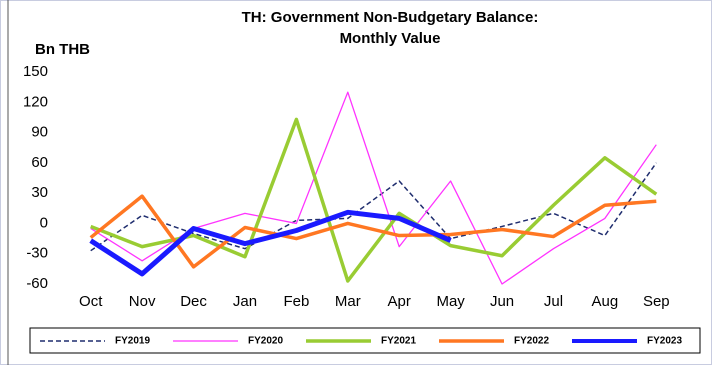 Image resolution: width=712 pixels, height=365 pixels. What do you see at coordinates (35, 71) in the screenshot?
I see `y-tick-label: 150` at bounding box center [35, 71].